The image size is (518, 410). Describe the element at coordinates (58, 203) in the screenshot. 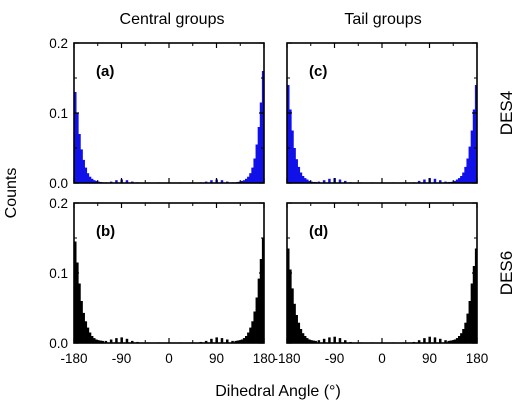

I see `y-tick-label: 0.2` at that location.